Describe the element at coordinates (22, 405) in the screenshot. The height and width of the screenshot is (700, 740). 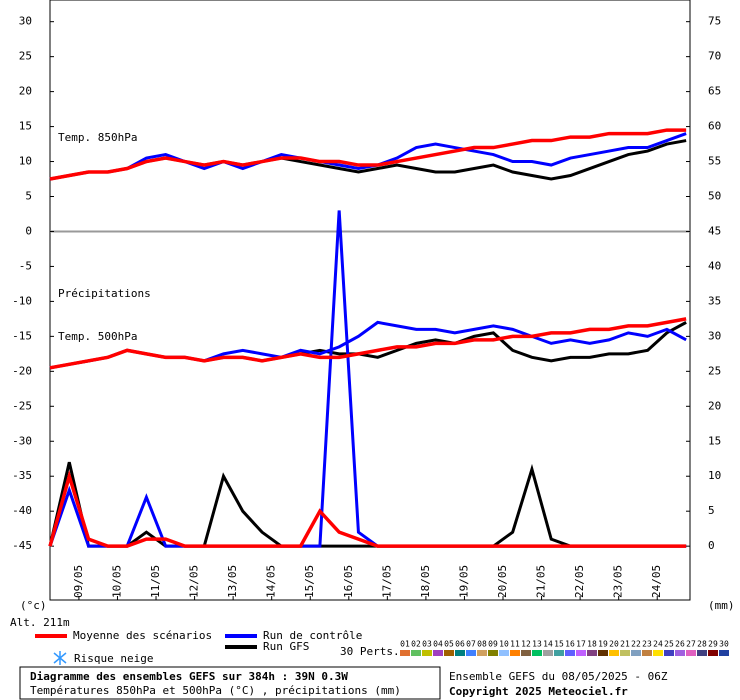
I see `y-tick-label: -25` at that location.